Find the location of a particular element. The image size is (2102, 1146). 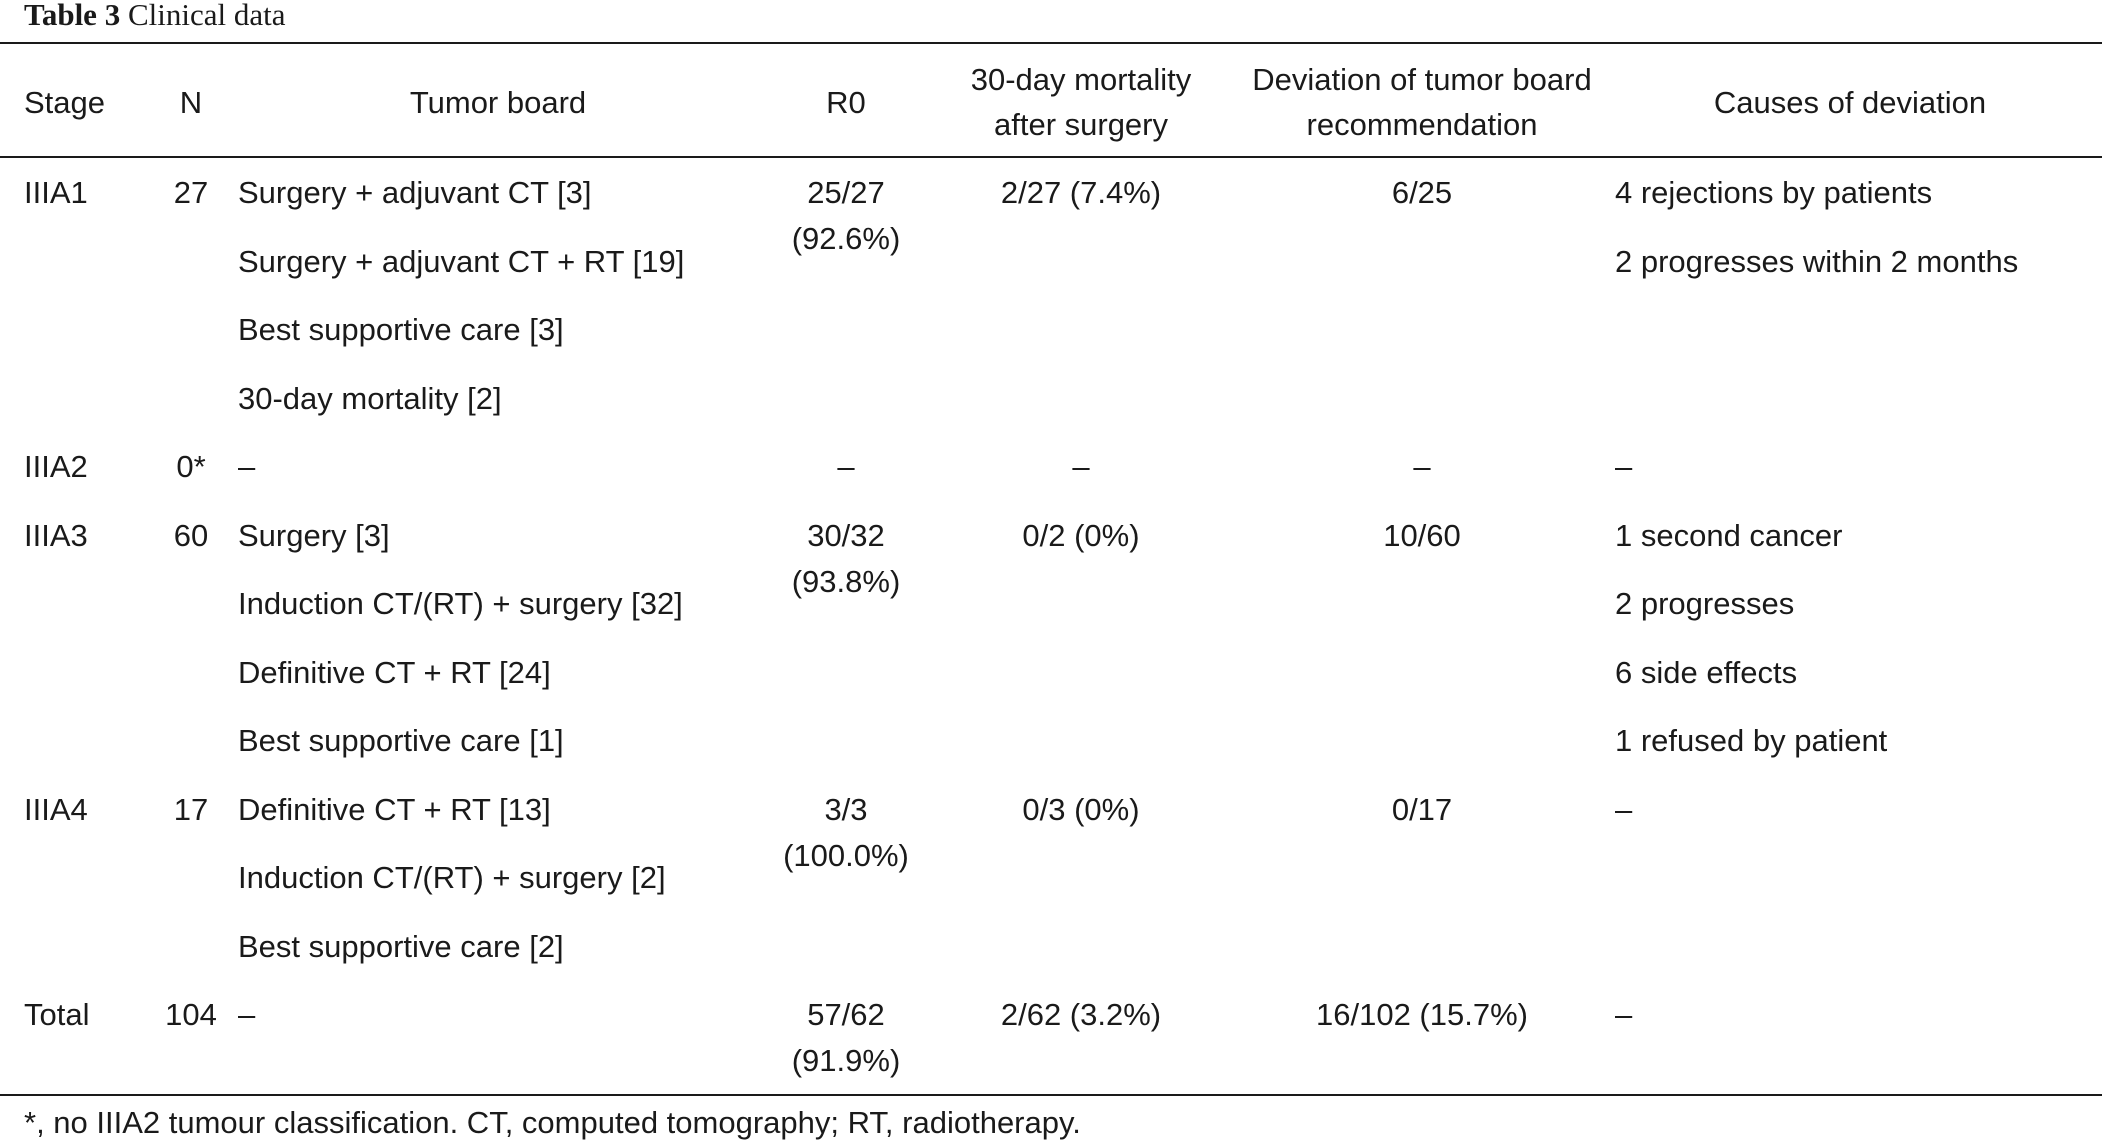

table-caption: Table 3 Clinical data is located at coordinates (154, 18).